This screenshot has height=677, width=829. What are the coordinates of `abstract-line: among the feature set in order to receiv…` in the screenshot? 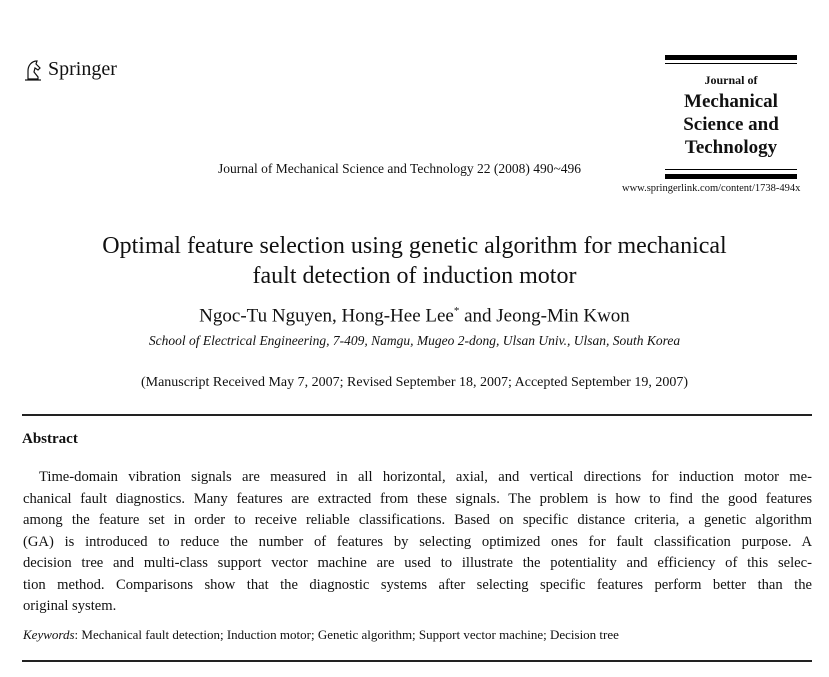 It's located at (417, 520).